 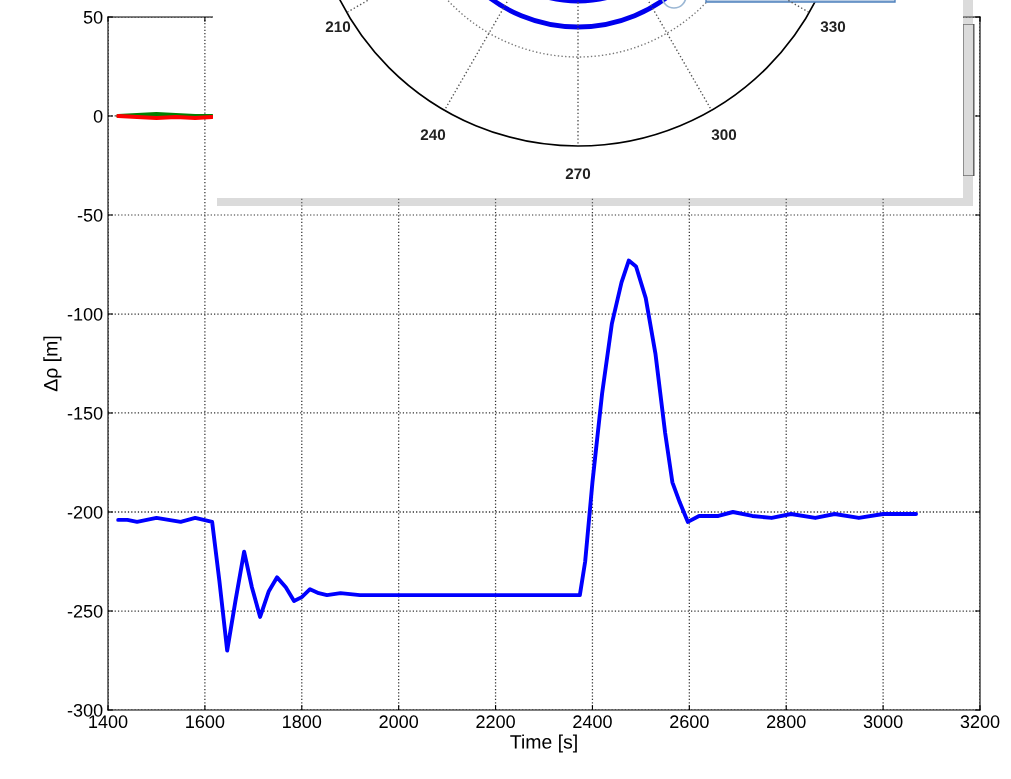 What do you see at coordinates (302, 722) in the screenshot?
I see `x-tick-label: 1800` at bounding box center [302, 722].